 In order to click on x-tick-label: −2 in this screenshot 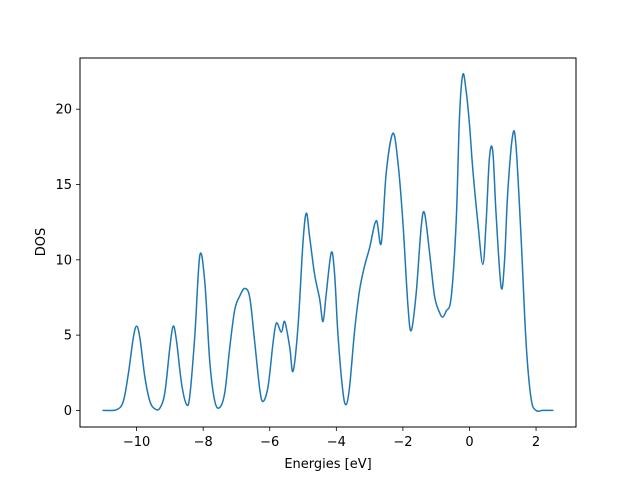, I will do `click(402, 442)`.